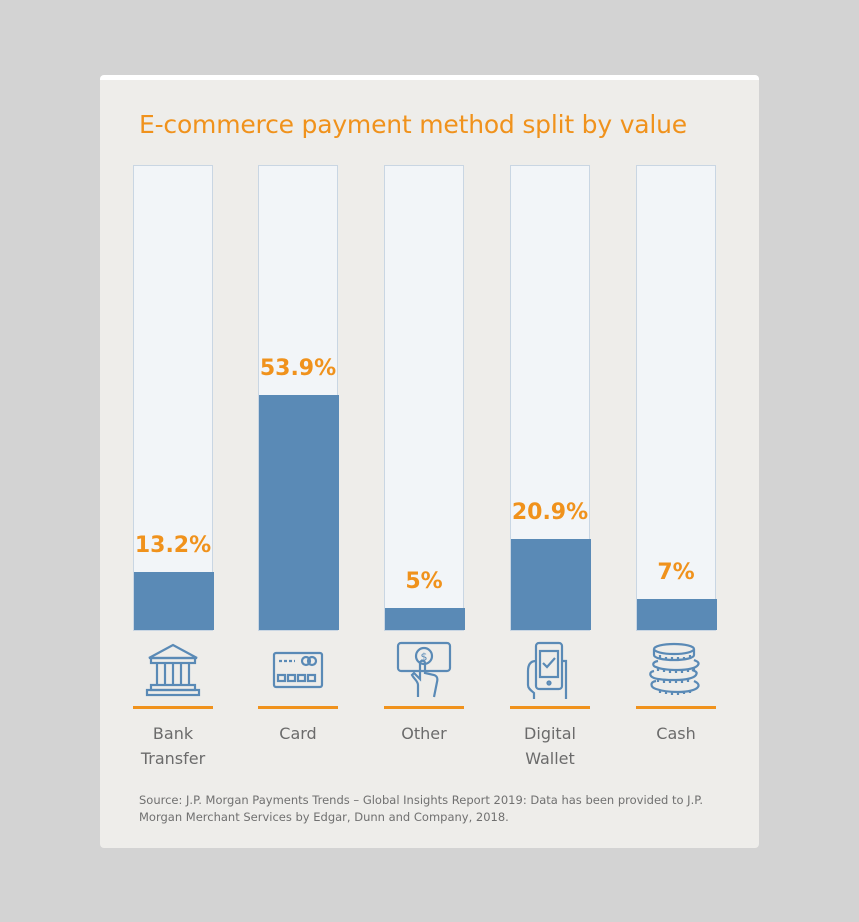 This screenshot has width=859, height=922. What do you see at coordinates (298, 733) in the screenshot?
I see `category-label: Card` at bounding box center [298, 733].